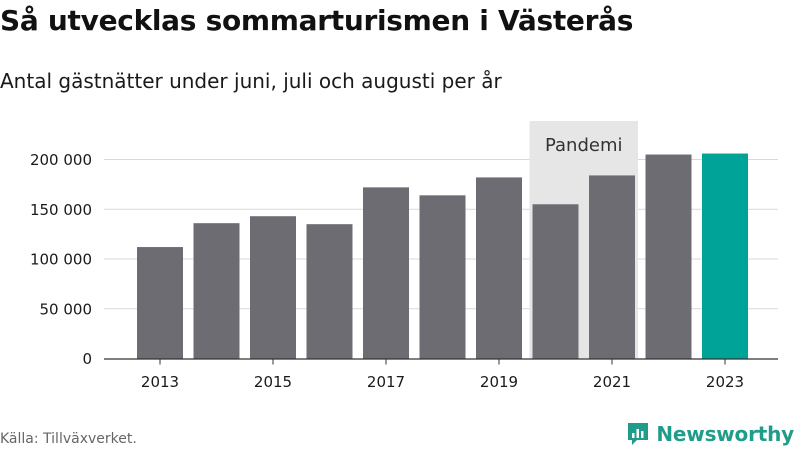  I want to click on bar-2015, so click(273, 287).